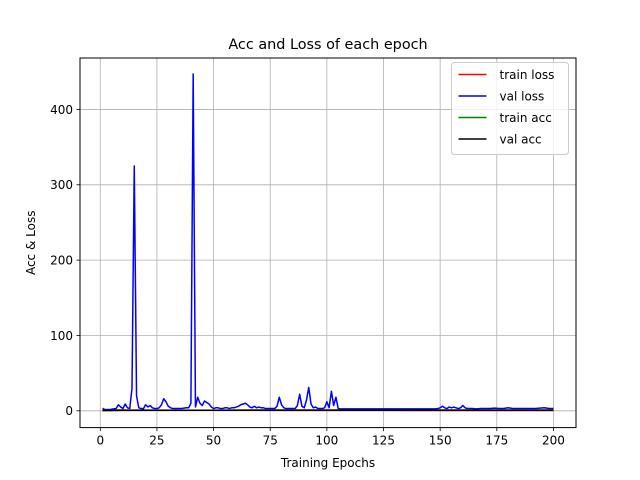 This screenshot has height=480, width=640. I want to click on x-tick-label: 150, so click(440, 441).